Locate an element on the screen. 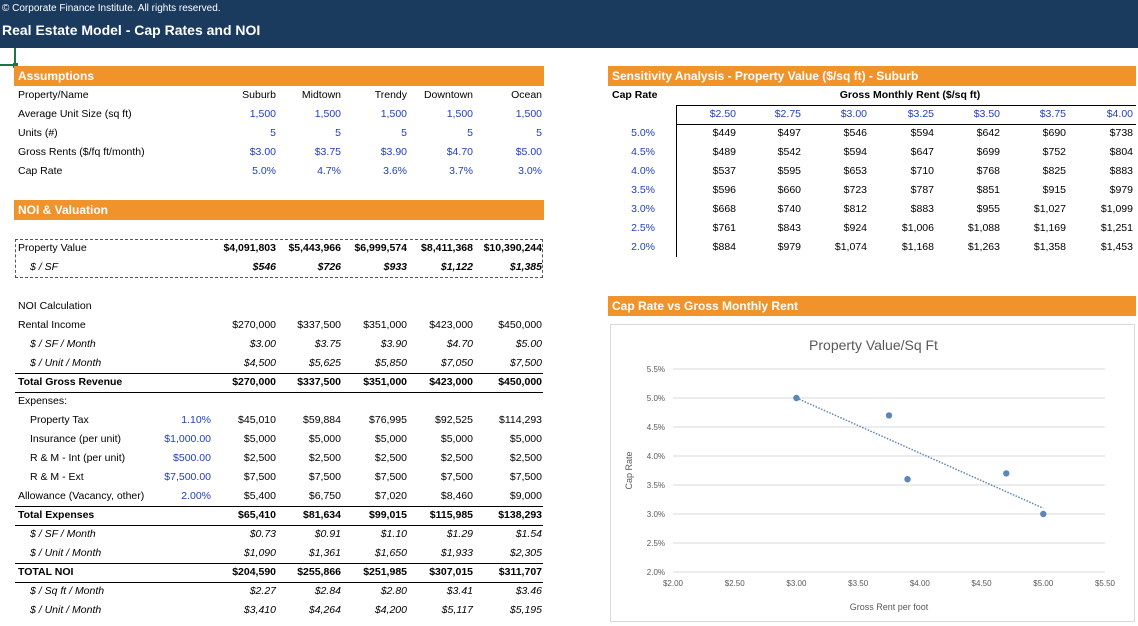  per-sf-cell: $726 is located at coordinates (329, 267).